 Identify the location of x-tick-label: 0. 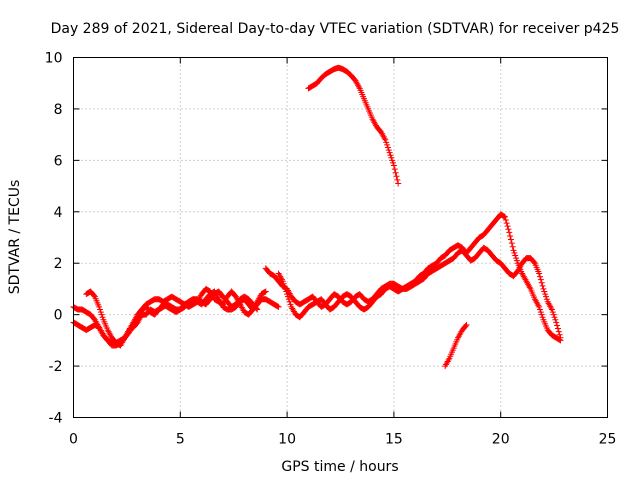
(73, 440).